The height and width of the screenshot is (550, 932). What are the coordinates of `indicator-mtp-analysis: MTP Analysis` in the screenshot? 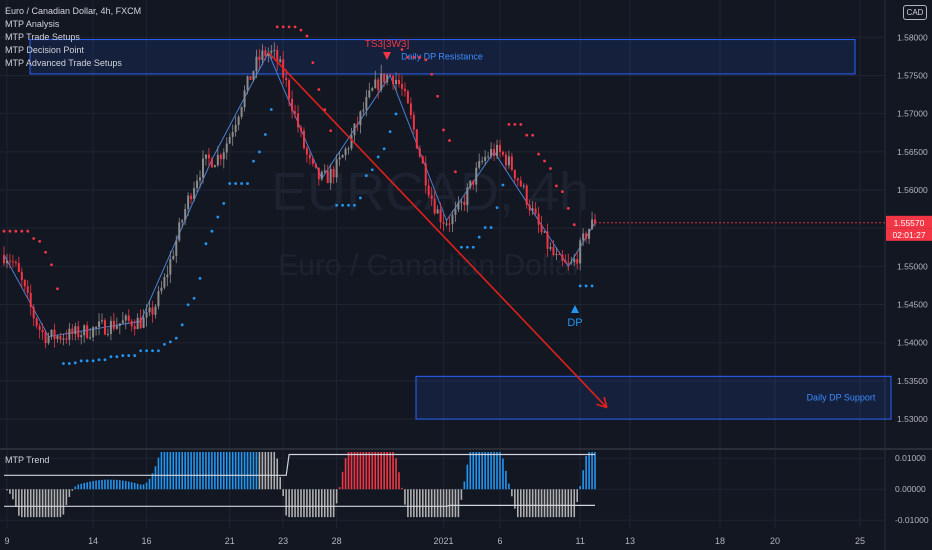 It's located at (32, 24).